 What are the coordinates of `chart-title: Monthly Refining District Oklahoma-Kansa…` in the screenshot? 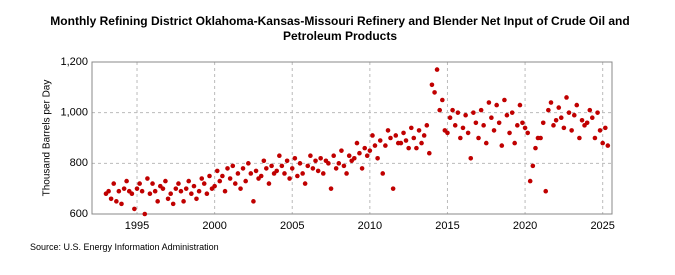 It's located at (340, 28).